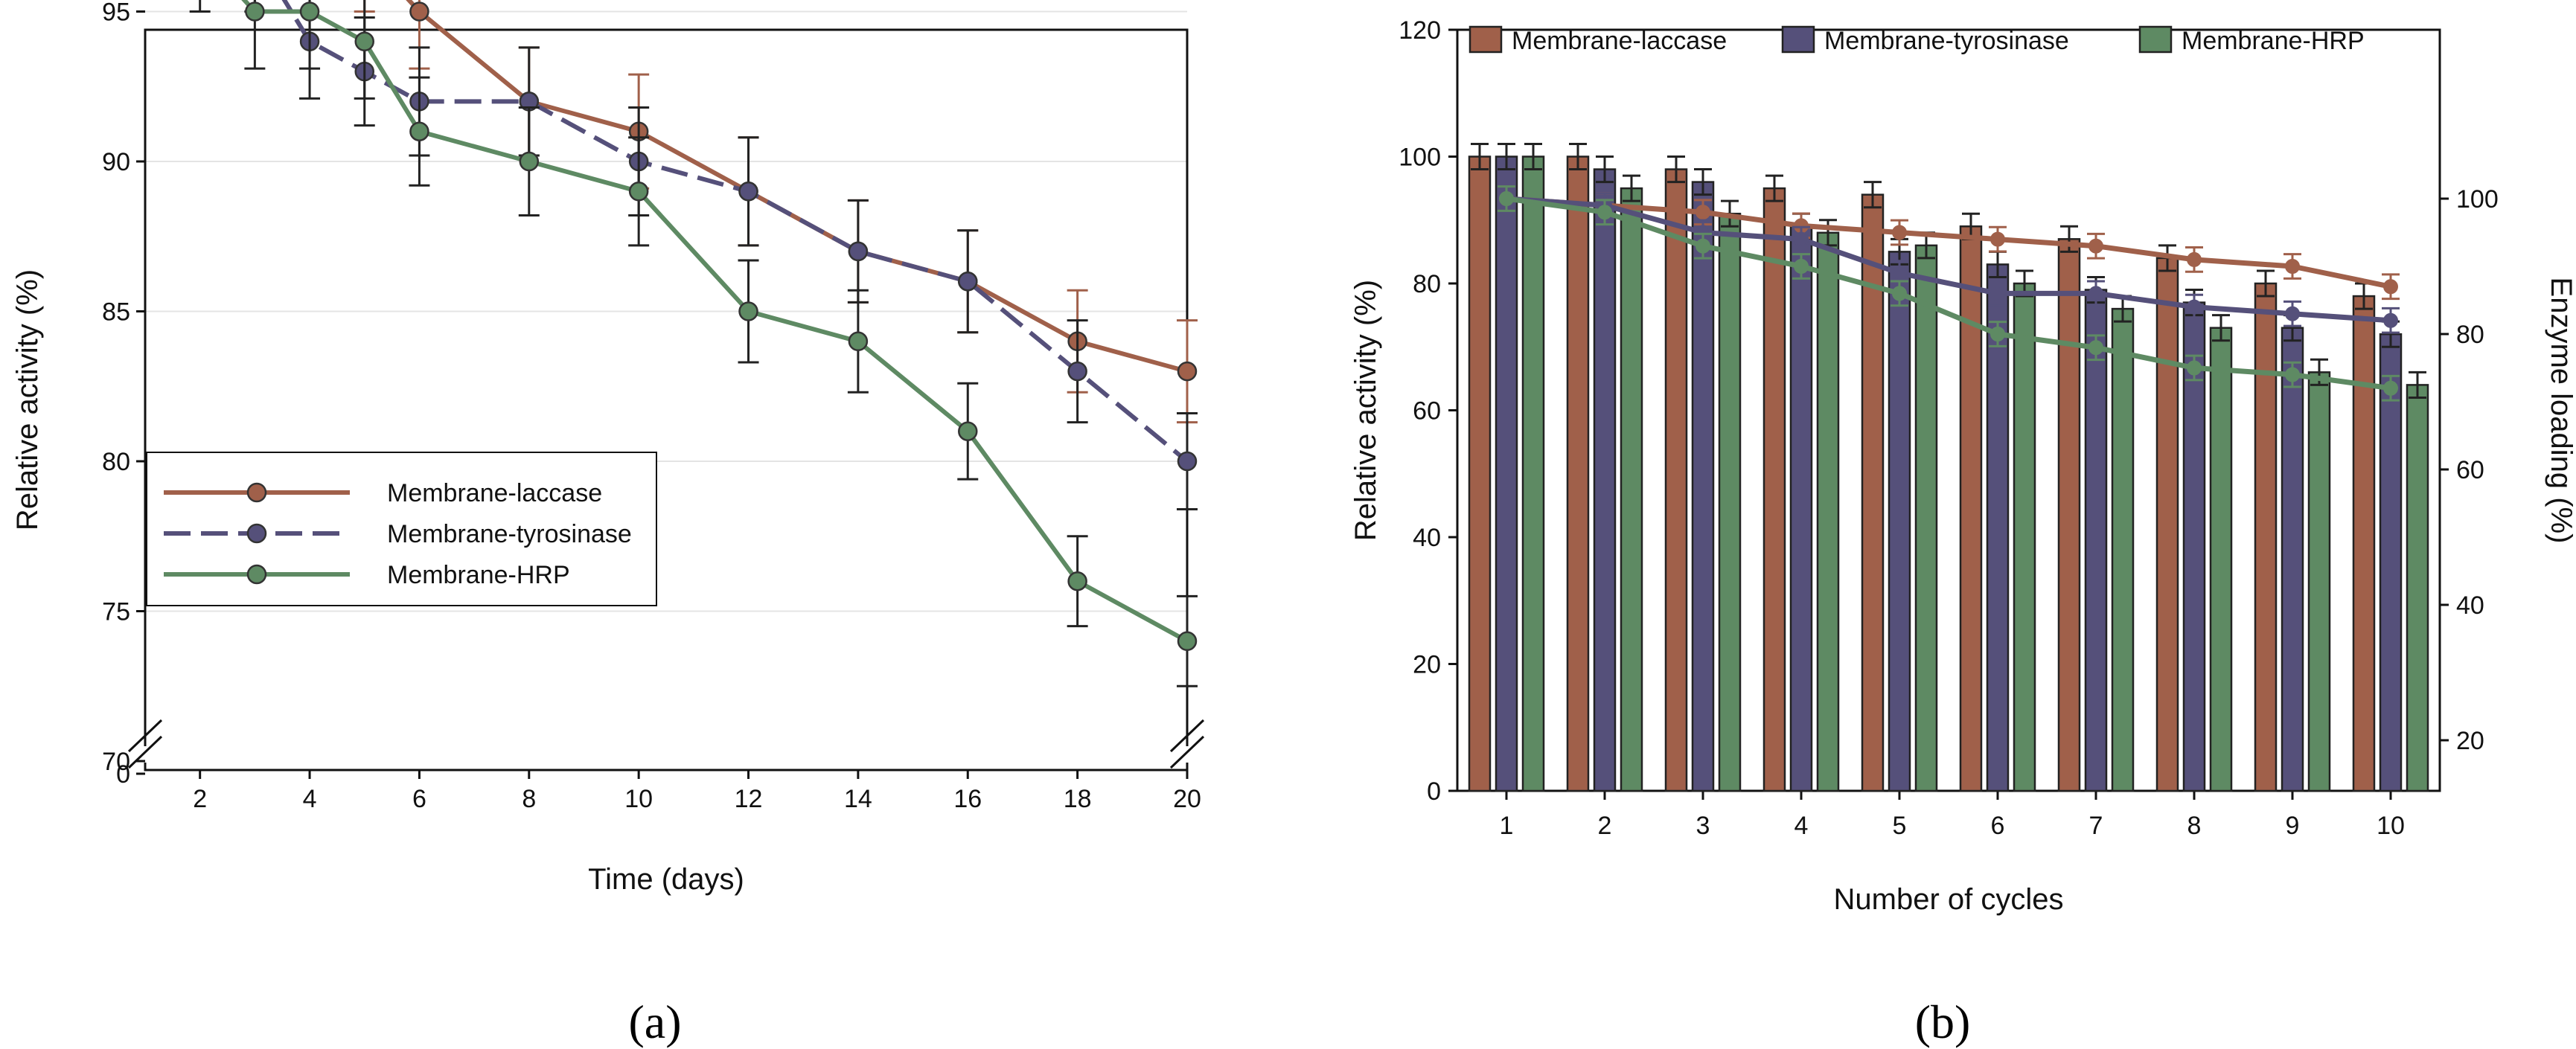  What do you see at coordinates (27, 400) in the screenshot?
I see `y-axis-title-a: Relative activity (%)` at bounding box center [27, 400].